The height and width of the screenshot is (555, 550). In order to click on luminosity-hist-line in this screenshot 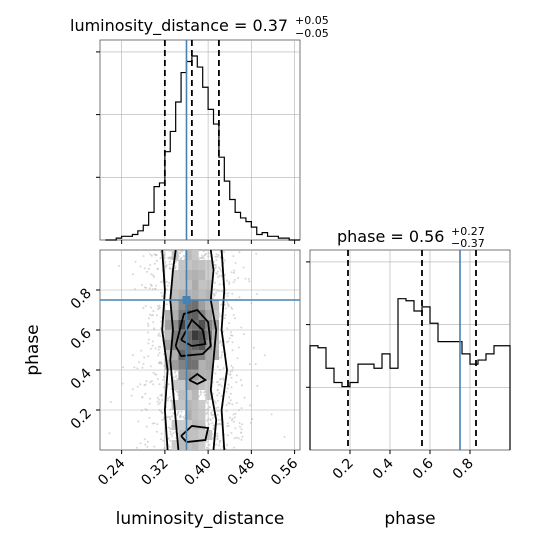, I will do `click(202, 148)`.